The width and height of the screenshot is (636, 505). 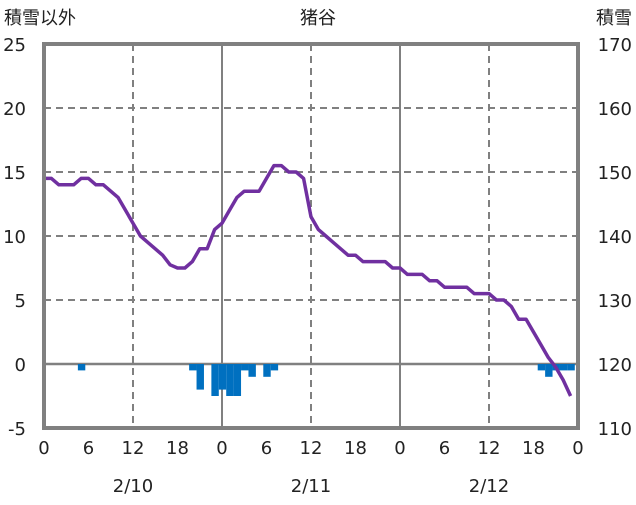 I want to click on left-tick-label: 5, so click(x=20, y=301).